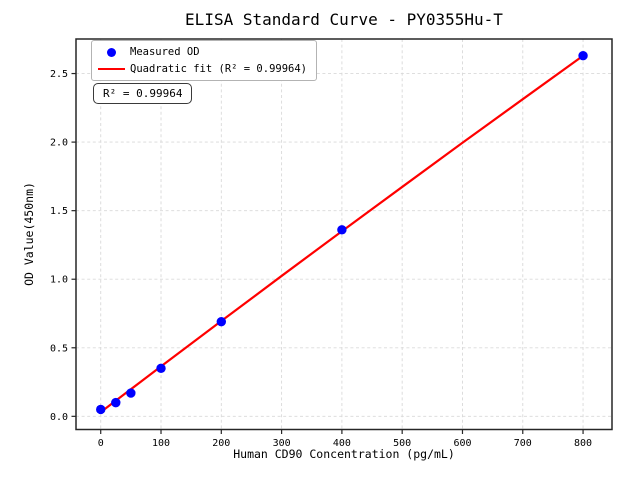 This screenshot has width=640, height=480. I want to click on y-tick-label: 2.0, so click(59, 143).